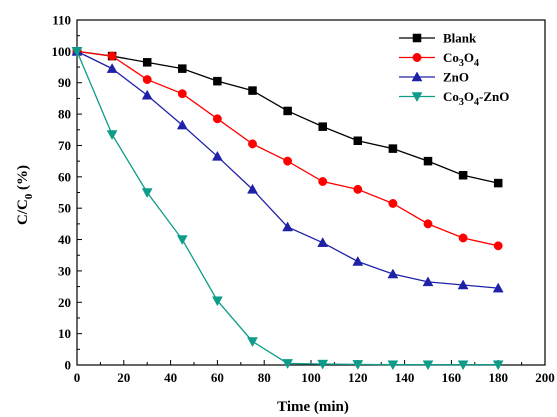 This screenshot has height=417, width=557. What do you see at coordinates (64, 302) in the screenshot?
I see `y-tick-label: 20` at bounding box center [64, 302].